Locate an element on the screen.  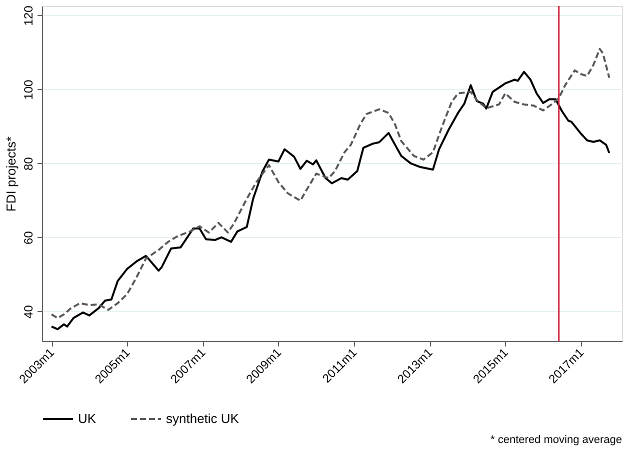
y-tick-label: 120 is located at coordinates (29, 15).